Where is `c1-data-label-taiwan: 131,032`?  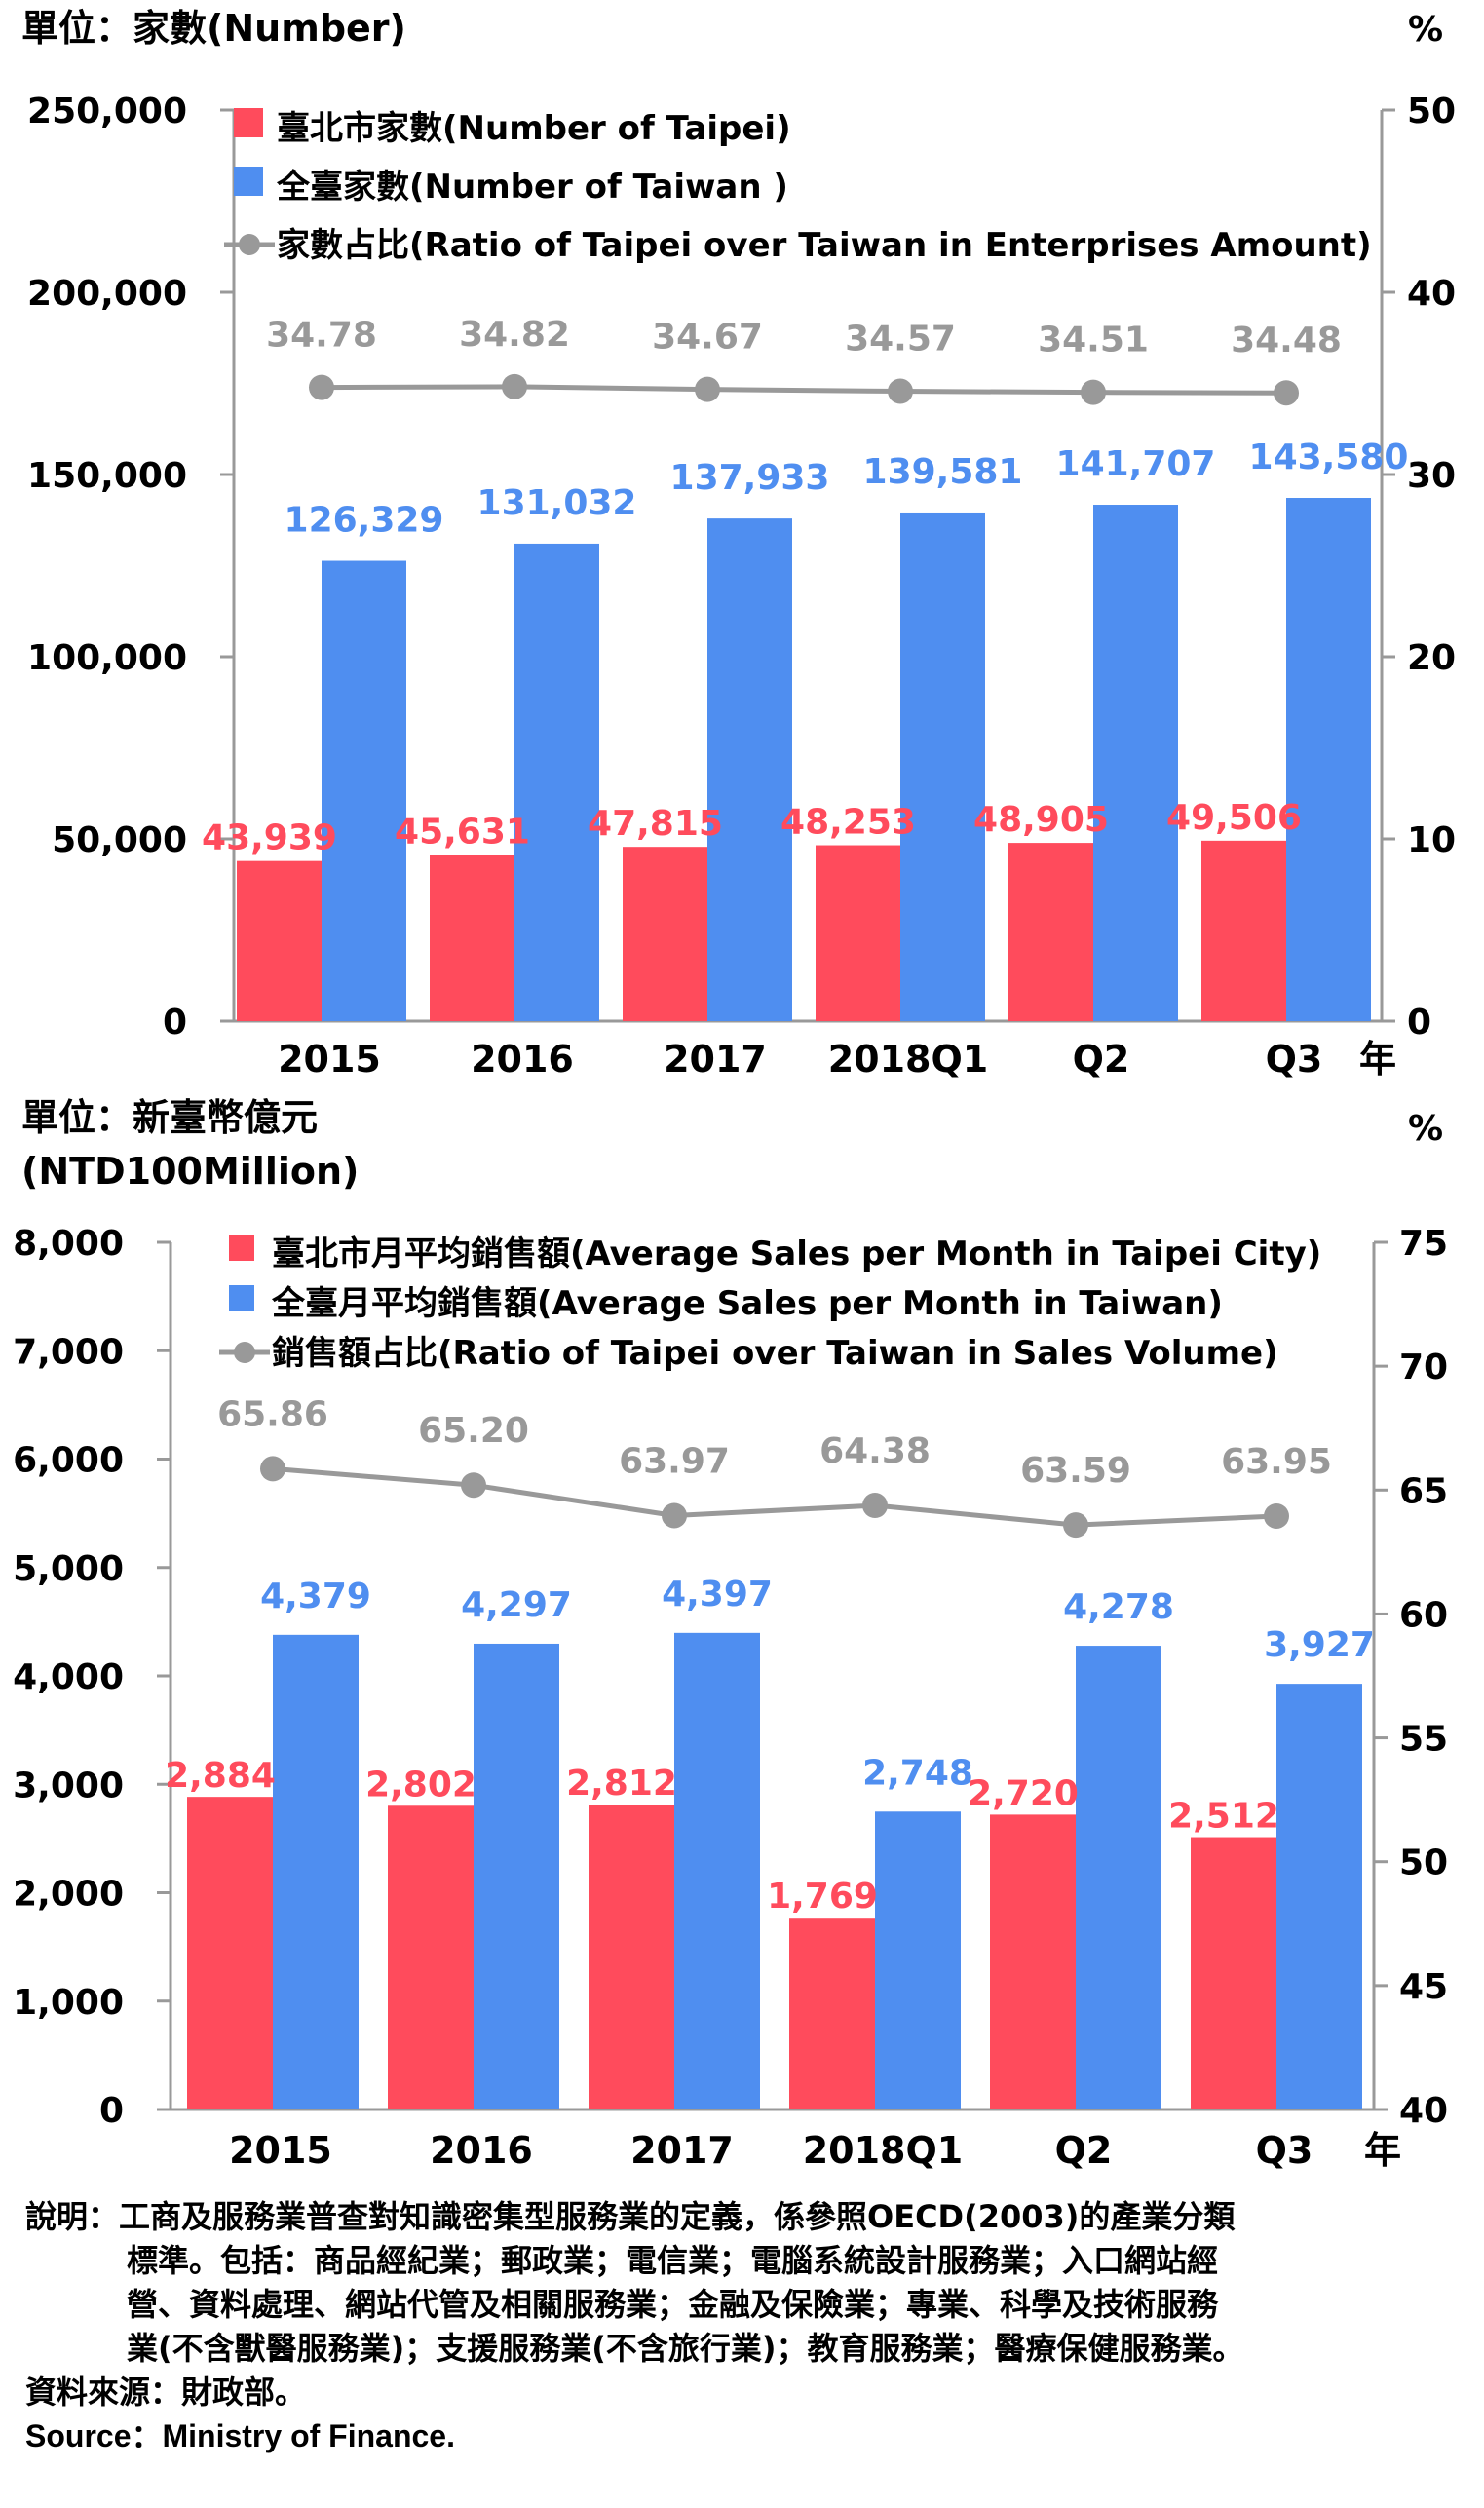
c1-data-label-taiwan: 131,032 is located at coordinates (557, 503).